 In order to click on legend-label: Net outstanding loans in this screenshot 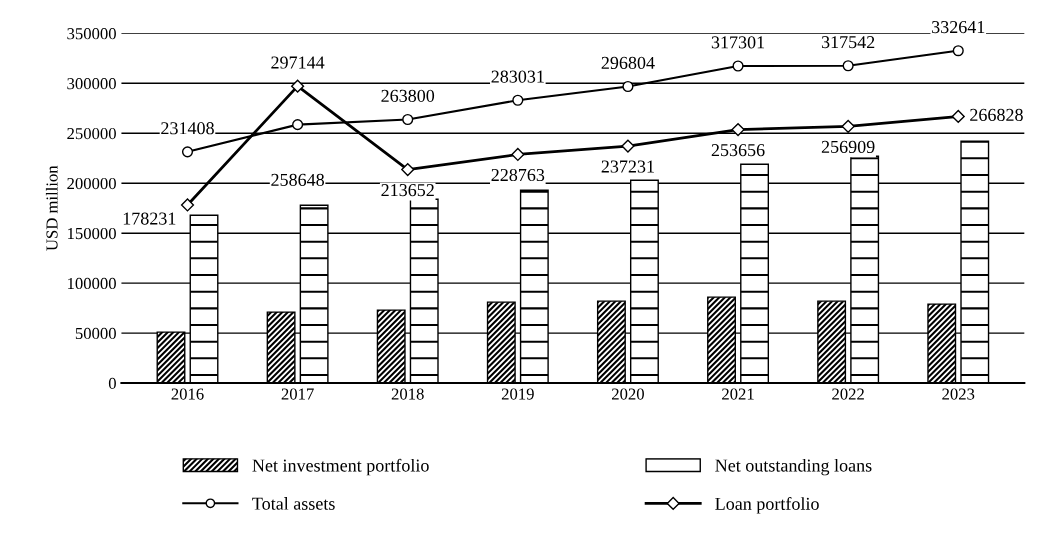, I will do `click(793, 467)`.